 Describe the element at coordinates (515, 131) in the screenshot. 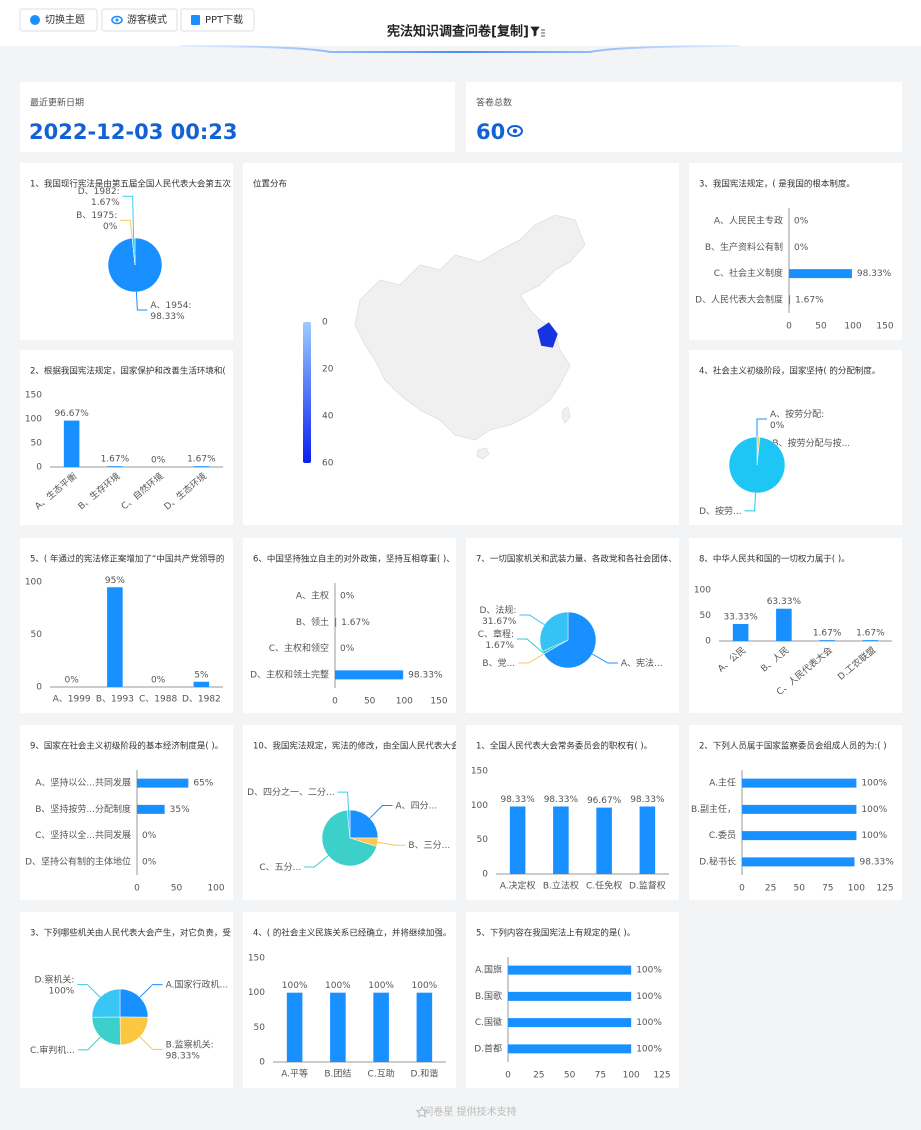

I see `eye-icon` at that location.